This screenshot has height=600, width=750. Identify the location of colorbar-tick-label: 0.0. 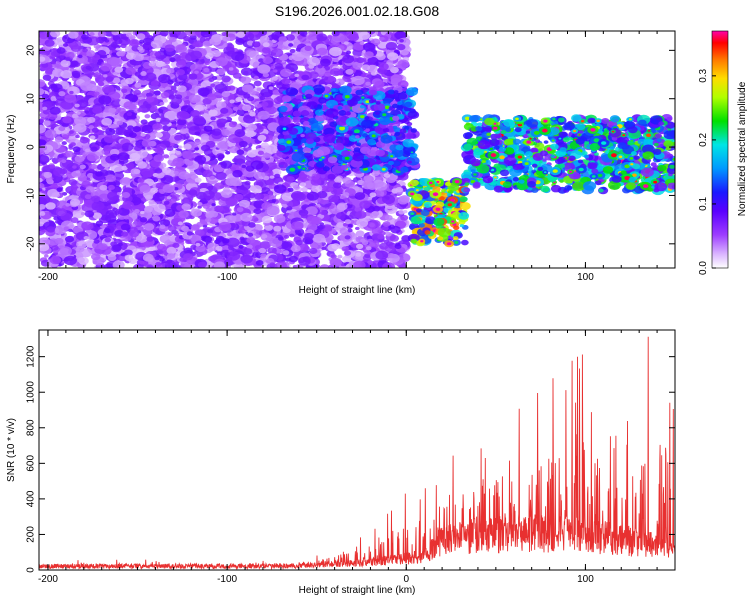
(703, 268).